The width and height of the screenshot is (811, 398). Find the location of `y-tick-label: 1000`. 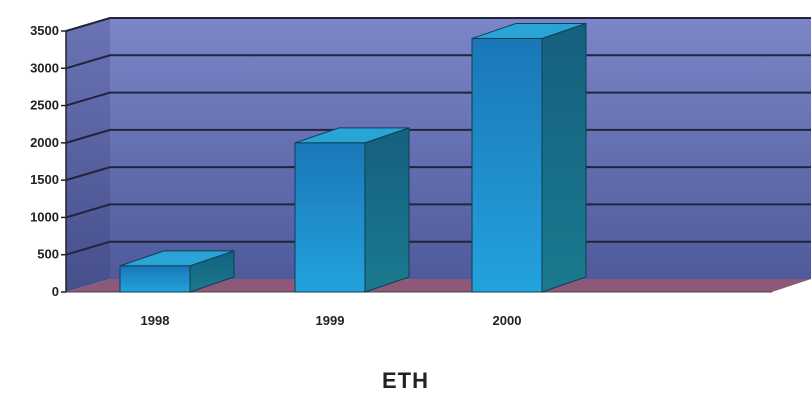

y-tick-label: 1000 is located at coordinates (44, 216).